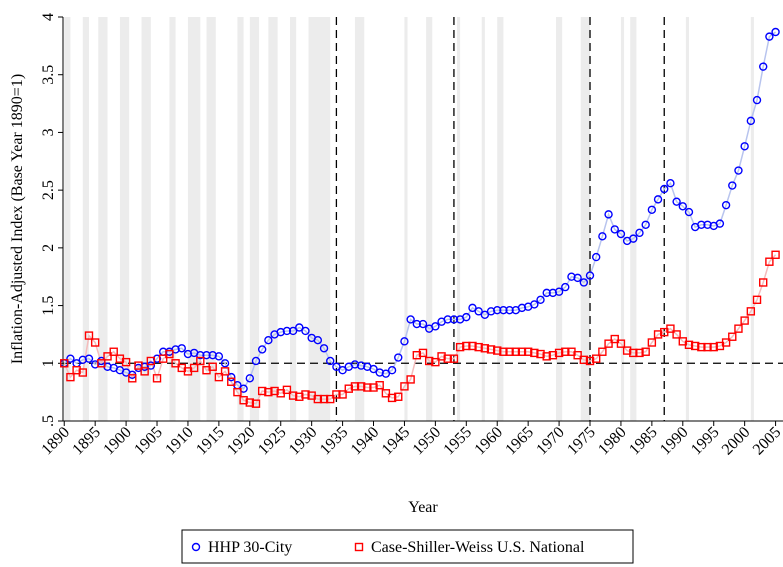  Describe the element at coordinates (550, 441) in the screenshot. I see `x-tick-label: 1970` at that location.